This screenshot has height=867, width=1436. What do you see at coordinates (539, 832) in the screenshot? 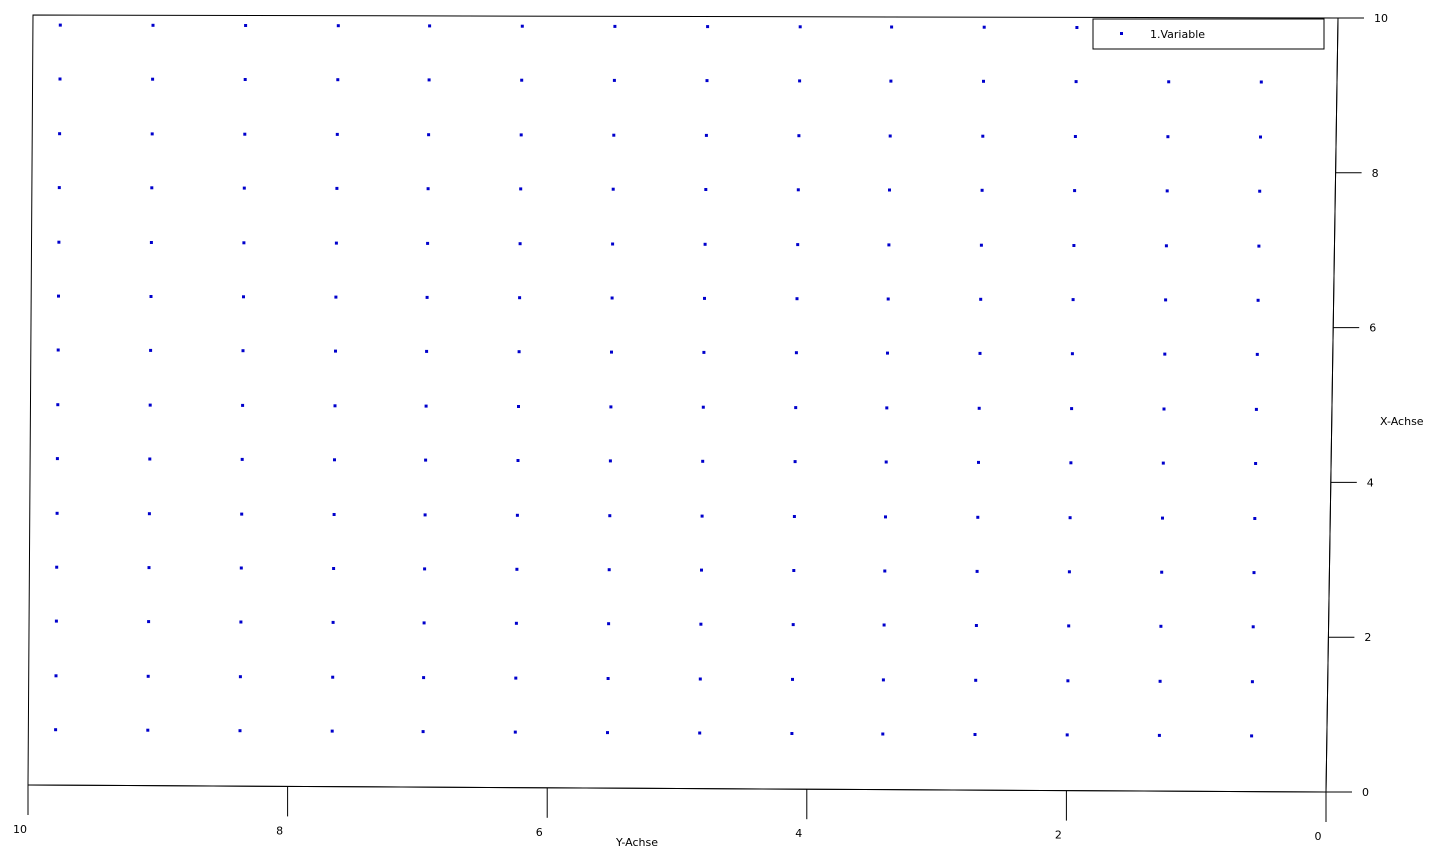
I see `x-tick-label: 6` at bounding box center [539, 832].